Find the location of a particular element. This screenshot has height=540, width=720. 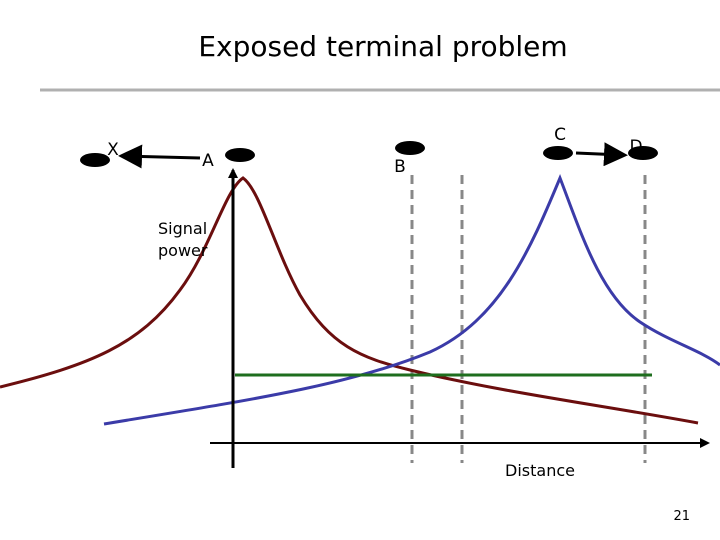

node-label: B is located at coordinates (400, 167).